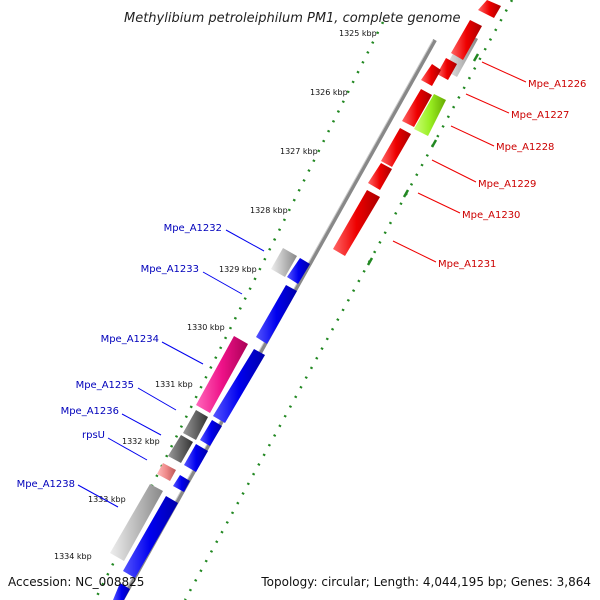 This screenshot has height=600, width=600. Describe the element at coordinates (195, 425) in the screenshot. I see `gene-mpe-a1235` at that location.